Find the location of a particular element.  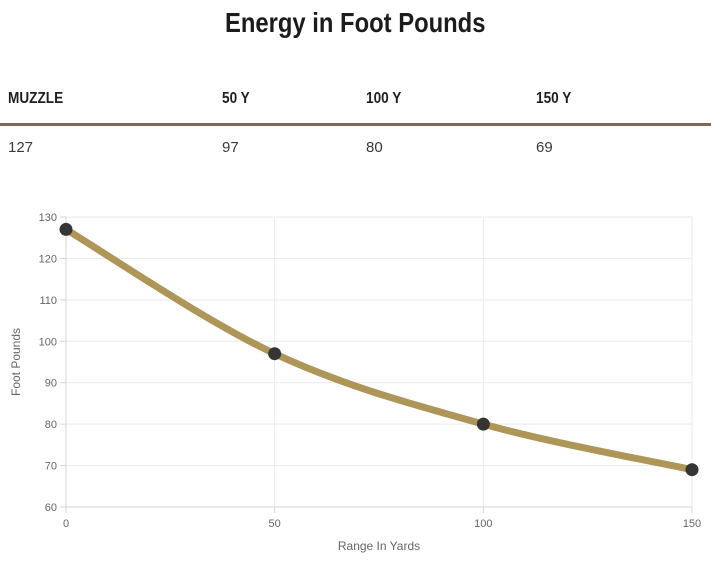

table-header-row: MUZZLE 50 Y 100 Y 150 Y is located at coordinates (355, 101).